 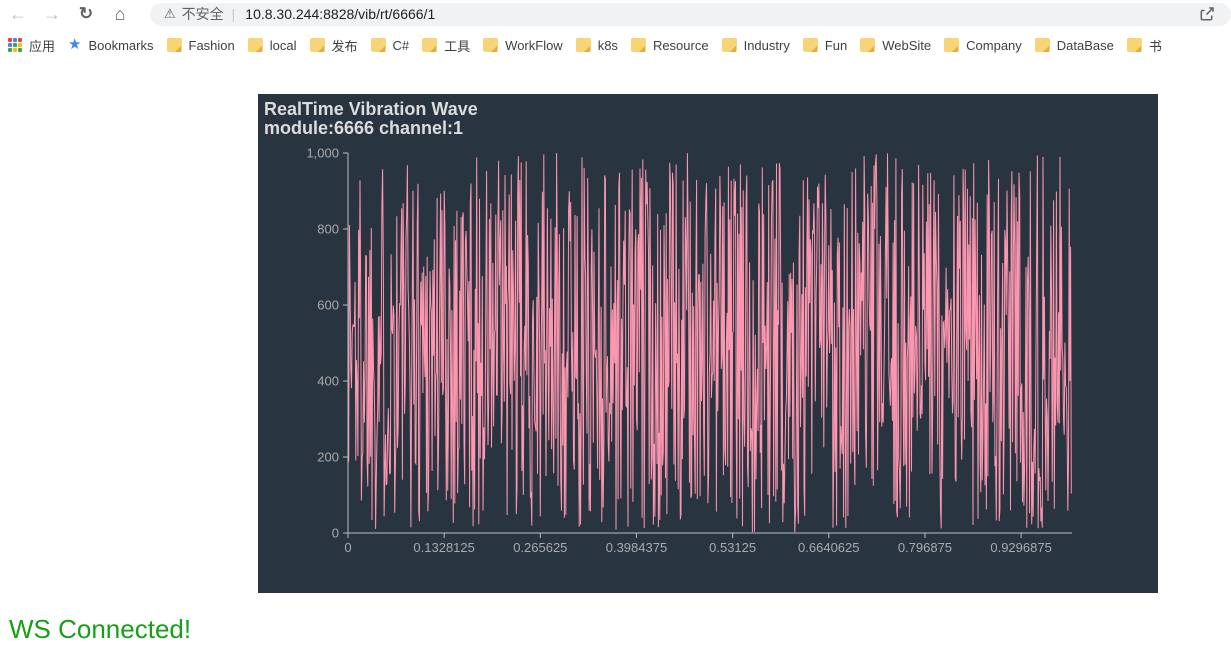 What do you see at coordinates (371, 109) in the screenshot?
I see `chart-title: RealTime Vibration Wave` at bounding box center [371, 109].